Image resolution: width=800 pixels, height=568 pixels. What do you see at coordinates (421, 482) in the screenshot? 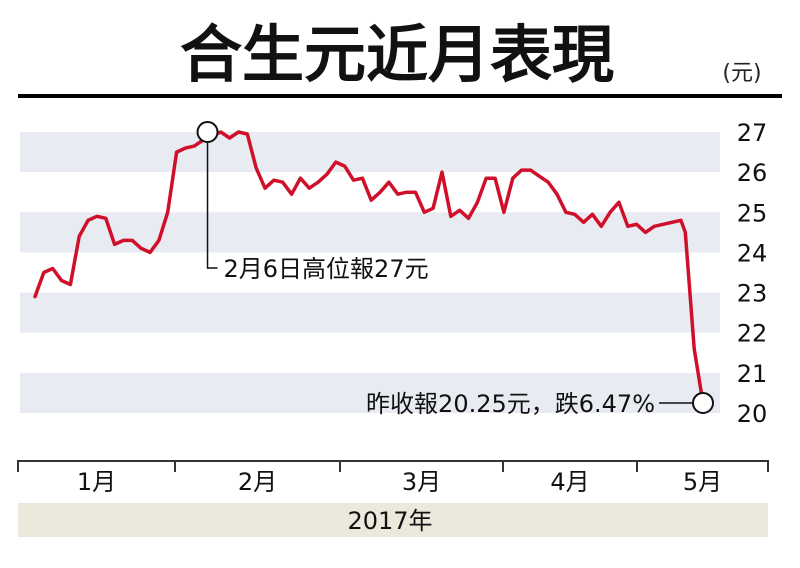
I see `month-label: 3月` at bounding box center [421, 482].